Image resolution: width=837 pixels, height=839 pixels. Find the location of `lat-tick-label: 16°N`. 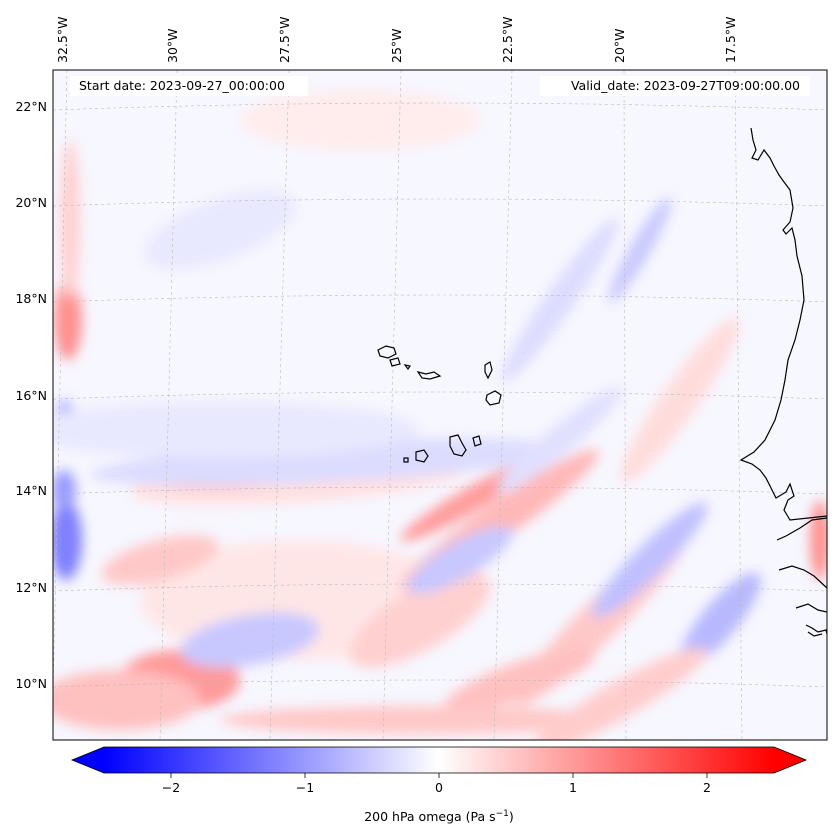

lat-tick-label: 16°N is located at coordinates (31, 395).